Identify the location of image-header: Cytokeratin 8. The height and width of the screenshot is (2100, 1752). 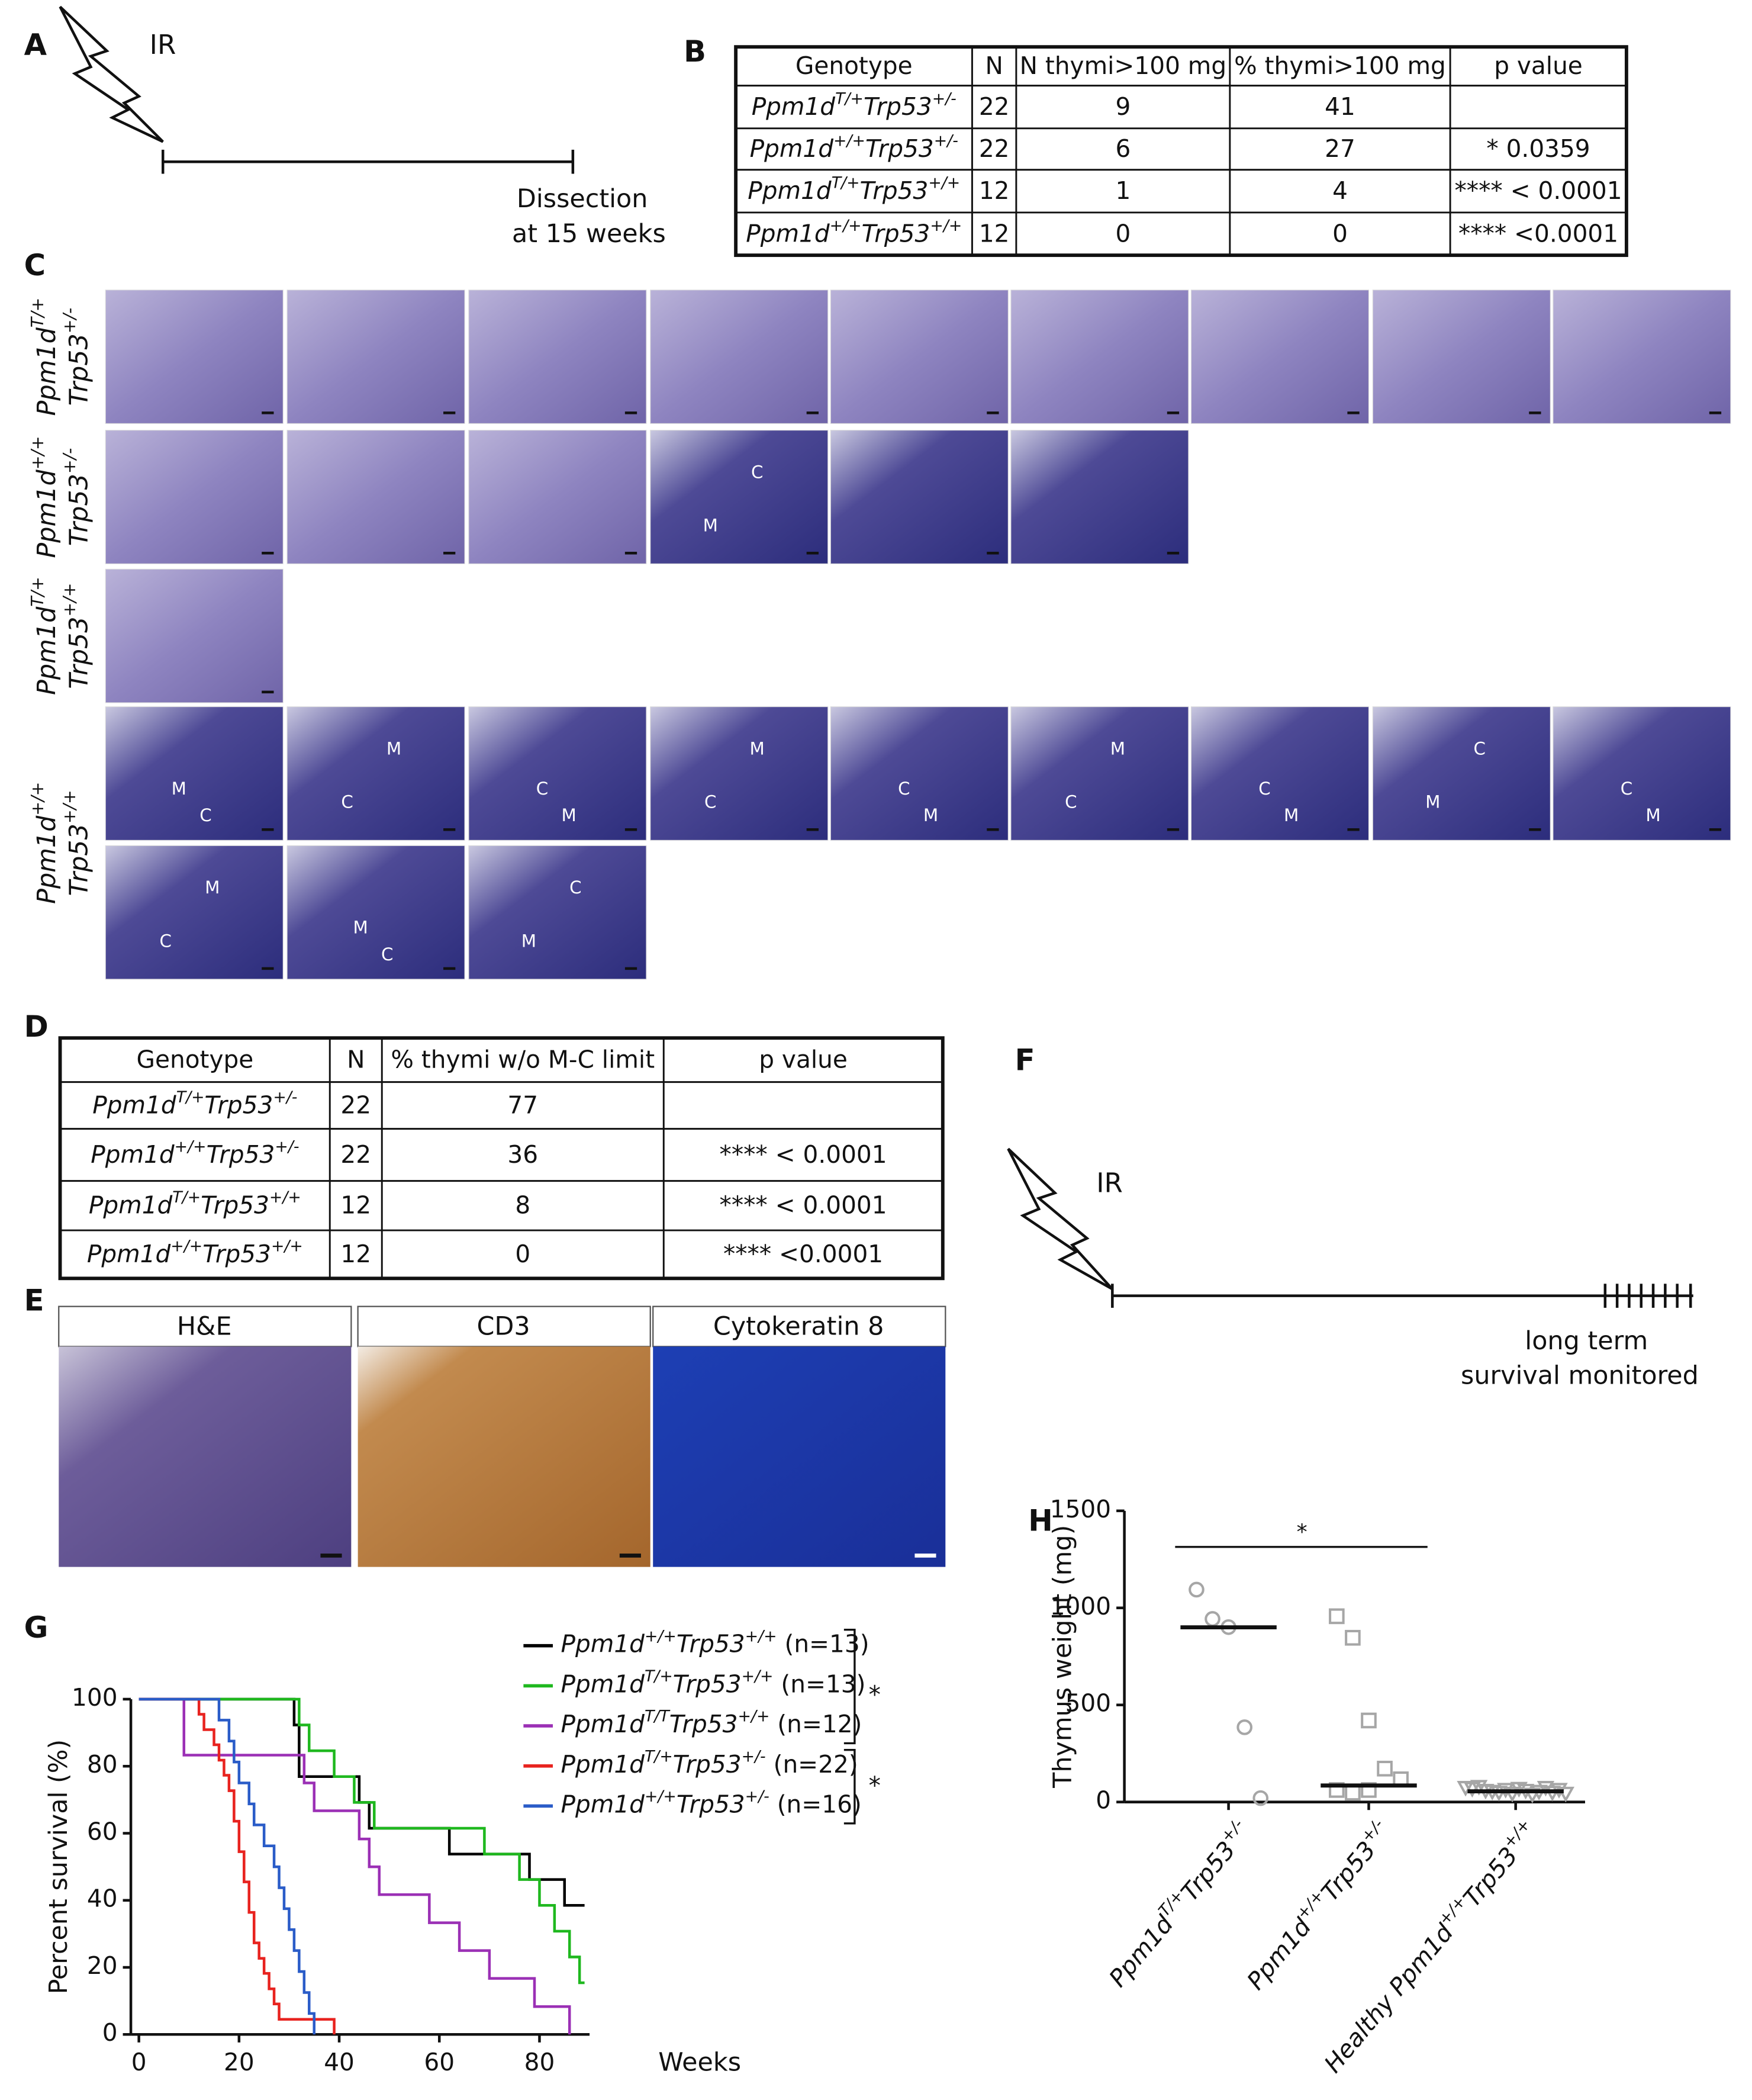
(798, 1326).